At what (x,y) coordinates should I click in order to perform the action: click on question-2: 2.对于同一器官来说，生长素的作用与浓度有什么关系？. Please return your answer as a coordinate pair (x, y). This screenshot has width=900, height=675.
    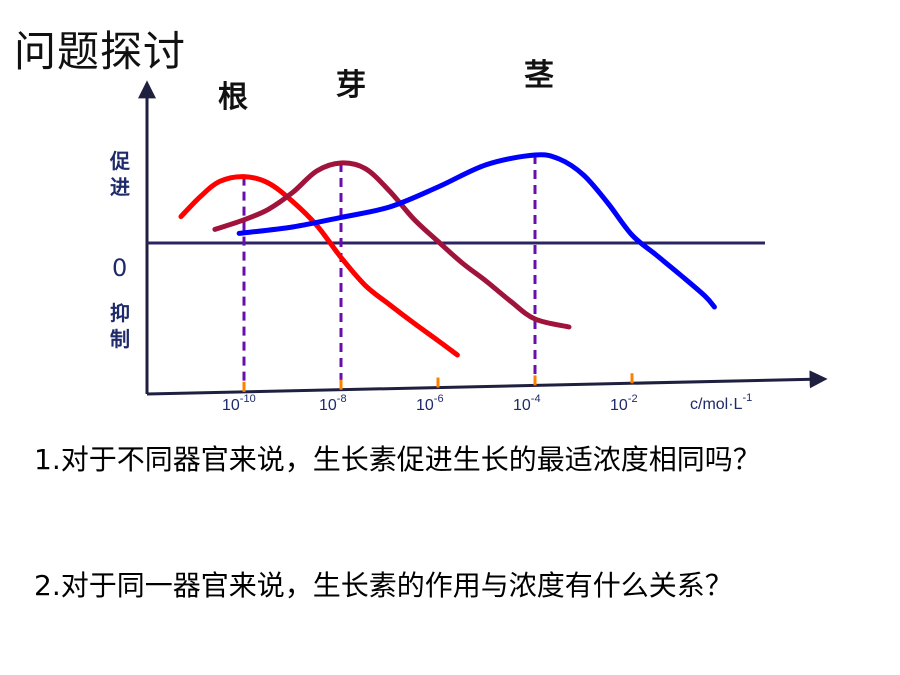
    Looking at the image, I should click on (383, 585).